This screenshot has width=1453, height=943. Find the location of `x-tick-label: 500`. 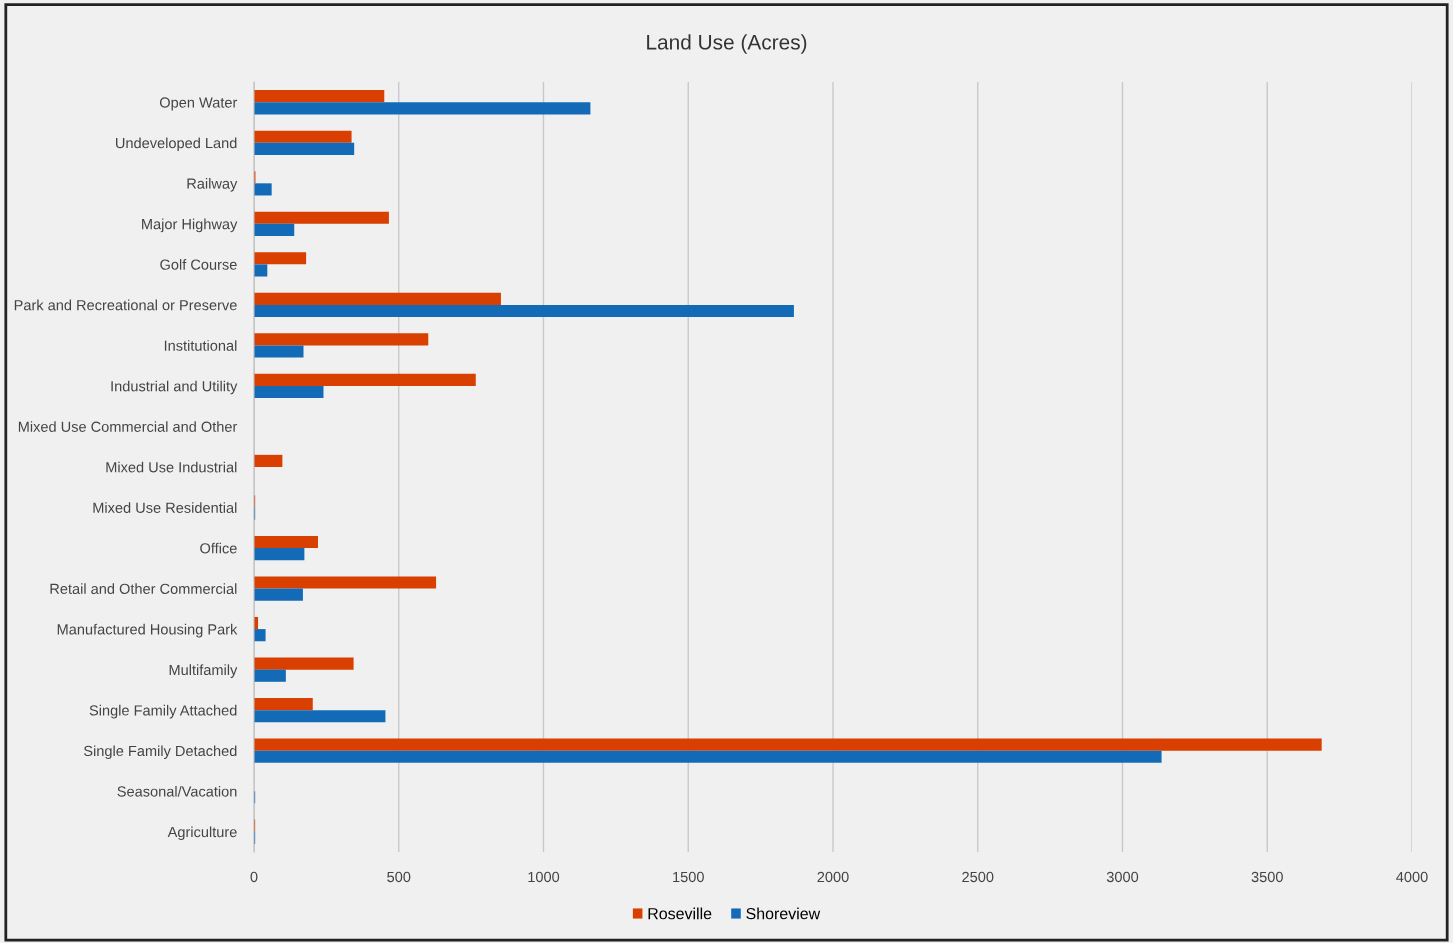

x-tick-label: 500 is located at coordinates (399, 877).